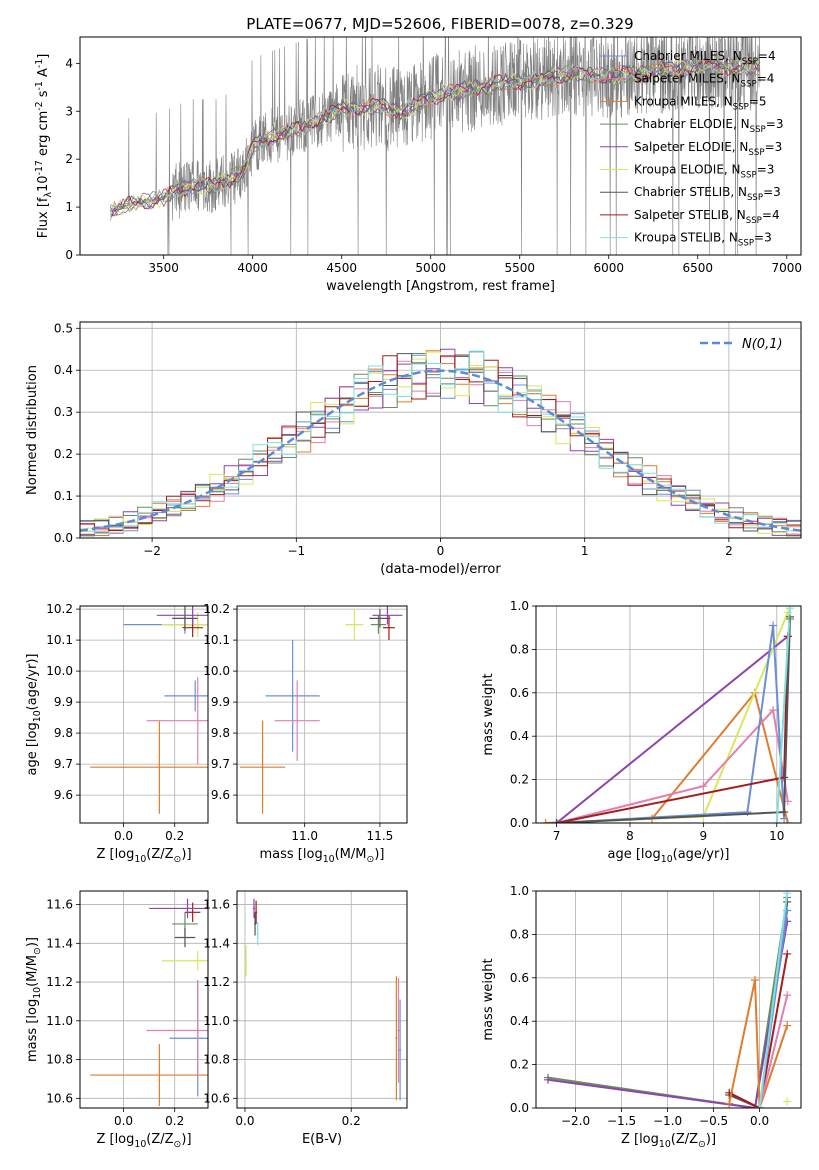 The width and height of the screenshot is (819, 1170). I want to click on x-axis-label: mass [log10(M/M⊙)], so click(322, 856).